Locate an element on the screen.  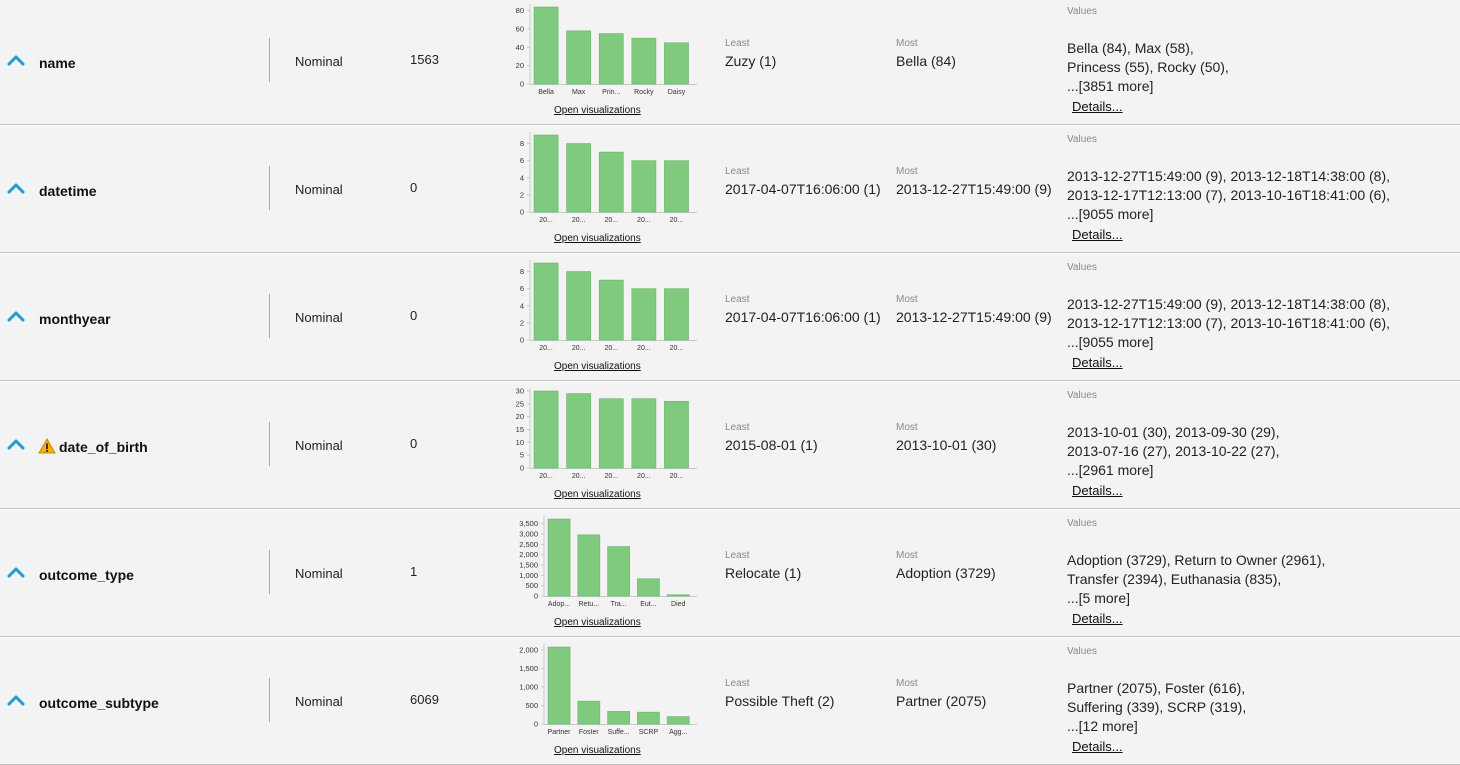
missing-count: 1563 is located at coordinates (424, 59).